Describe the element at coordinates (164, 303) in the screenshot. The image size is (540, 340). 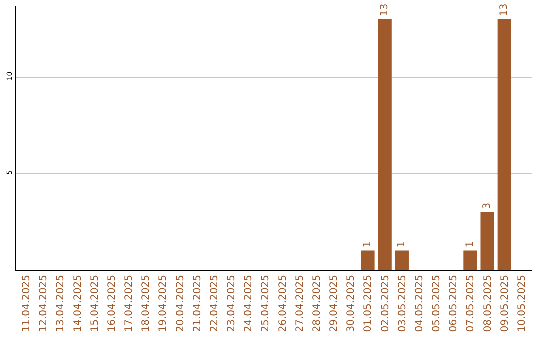
I see `x-tick-label: 19.04.2025` at that location.